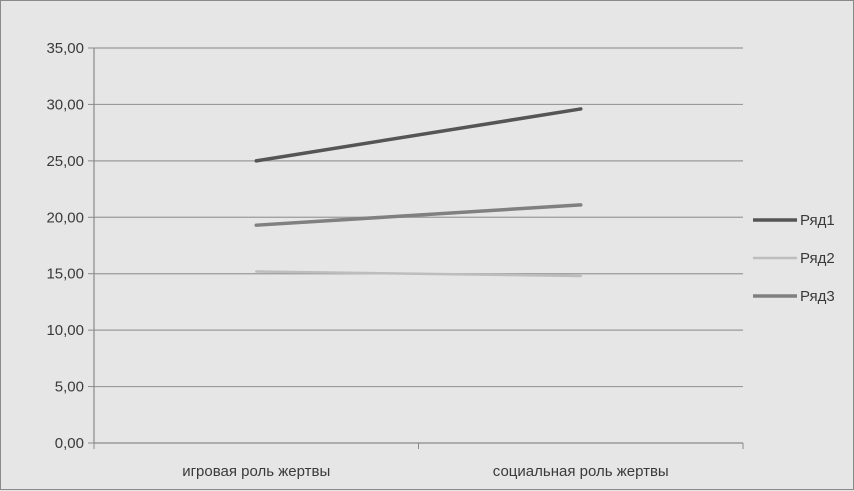 This screenshot has width=854, height=491. I want to click on y-tick-label: 35,00, so click(65, 48).